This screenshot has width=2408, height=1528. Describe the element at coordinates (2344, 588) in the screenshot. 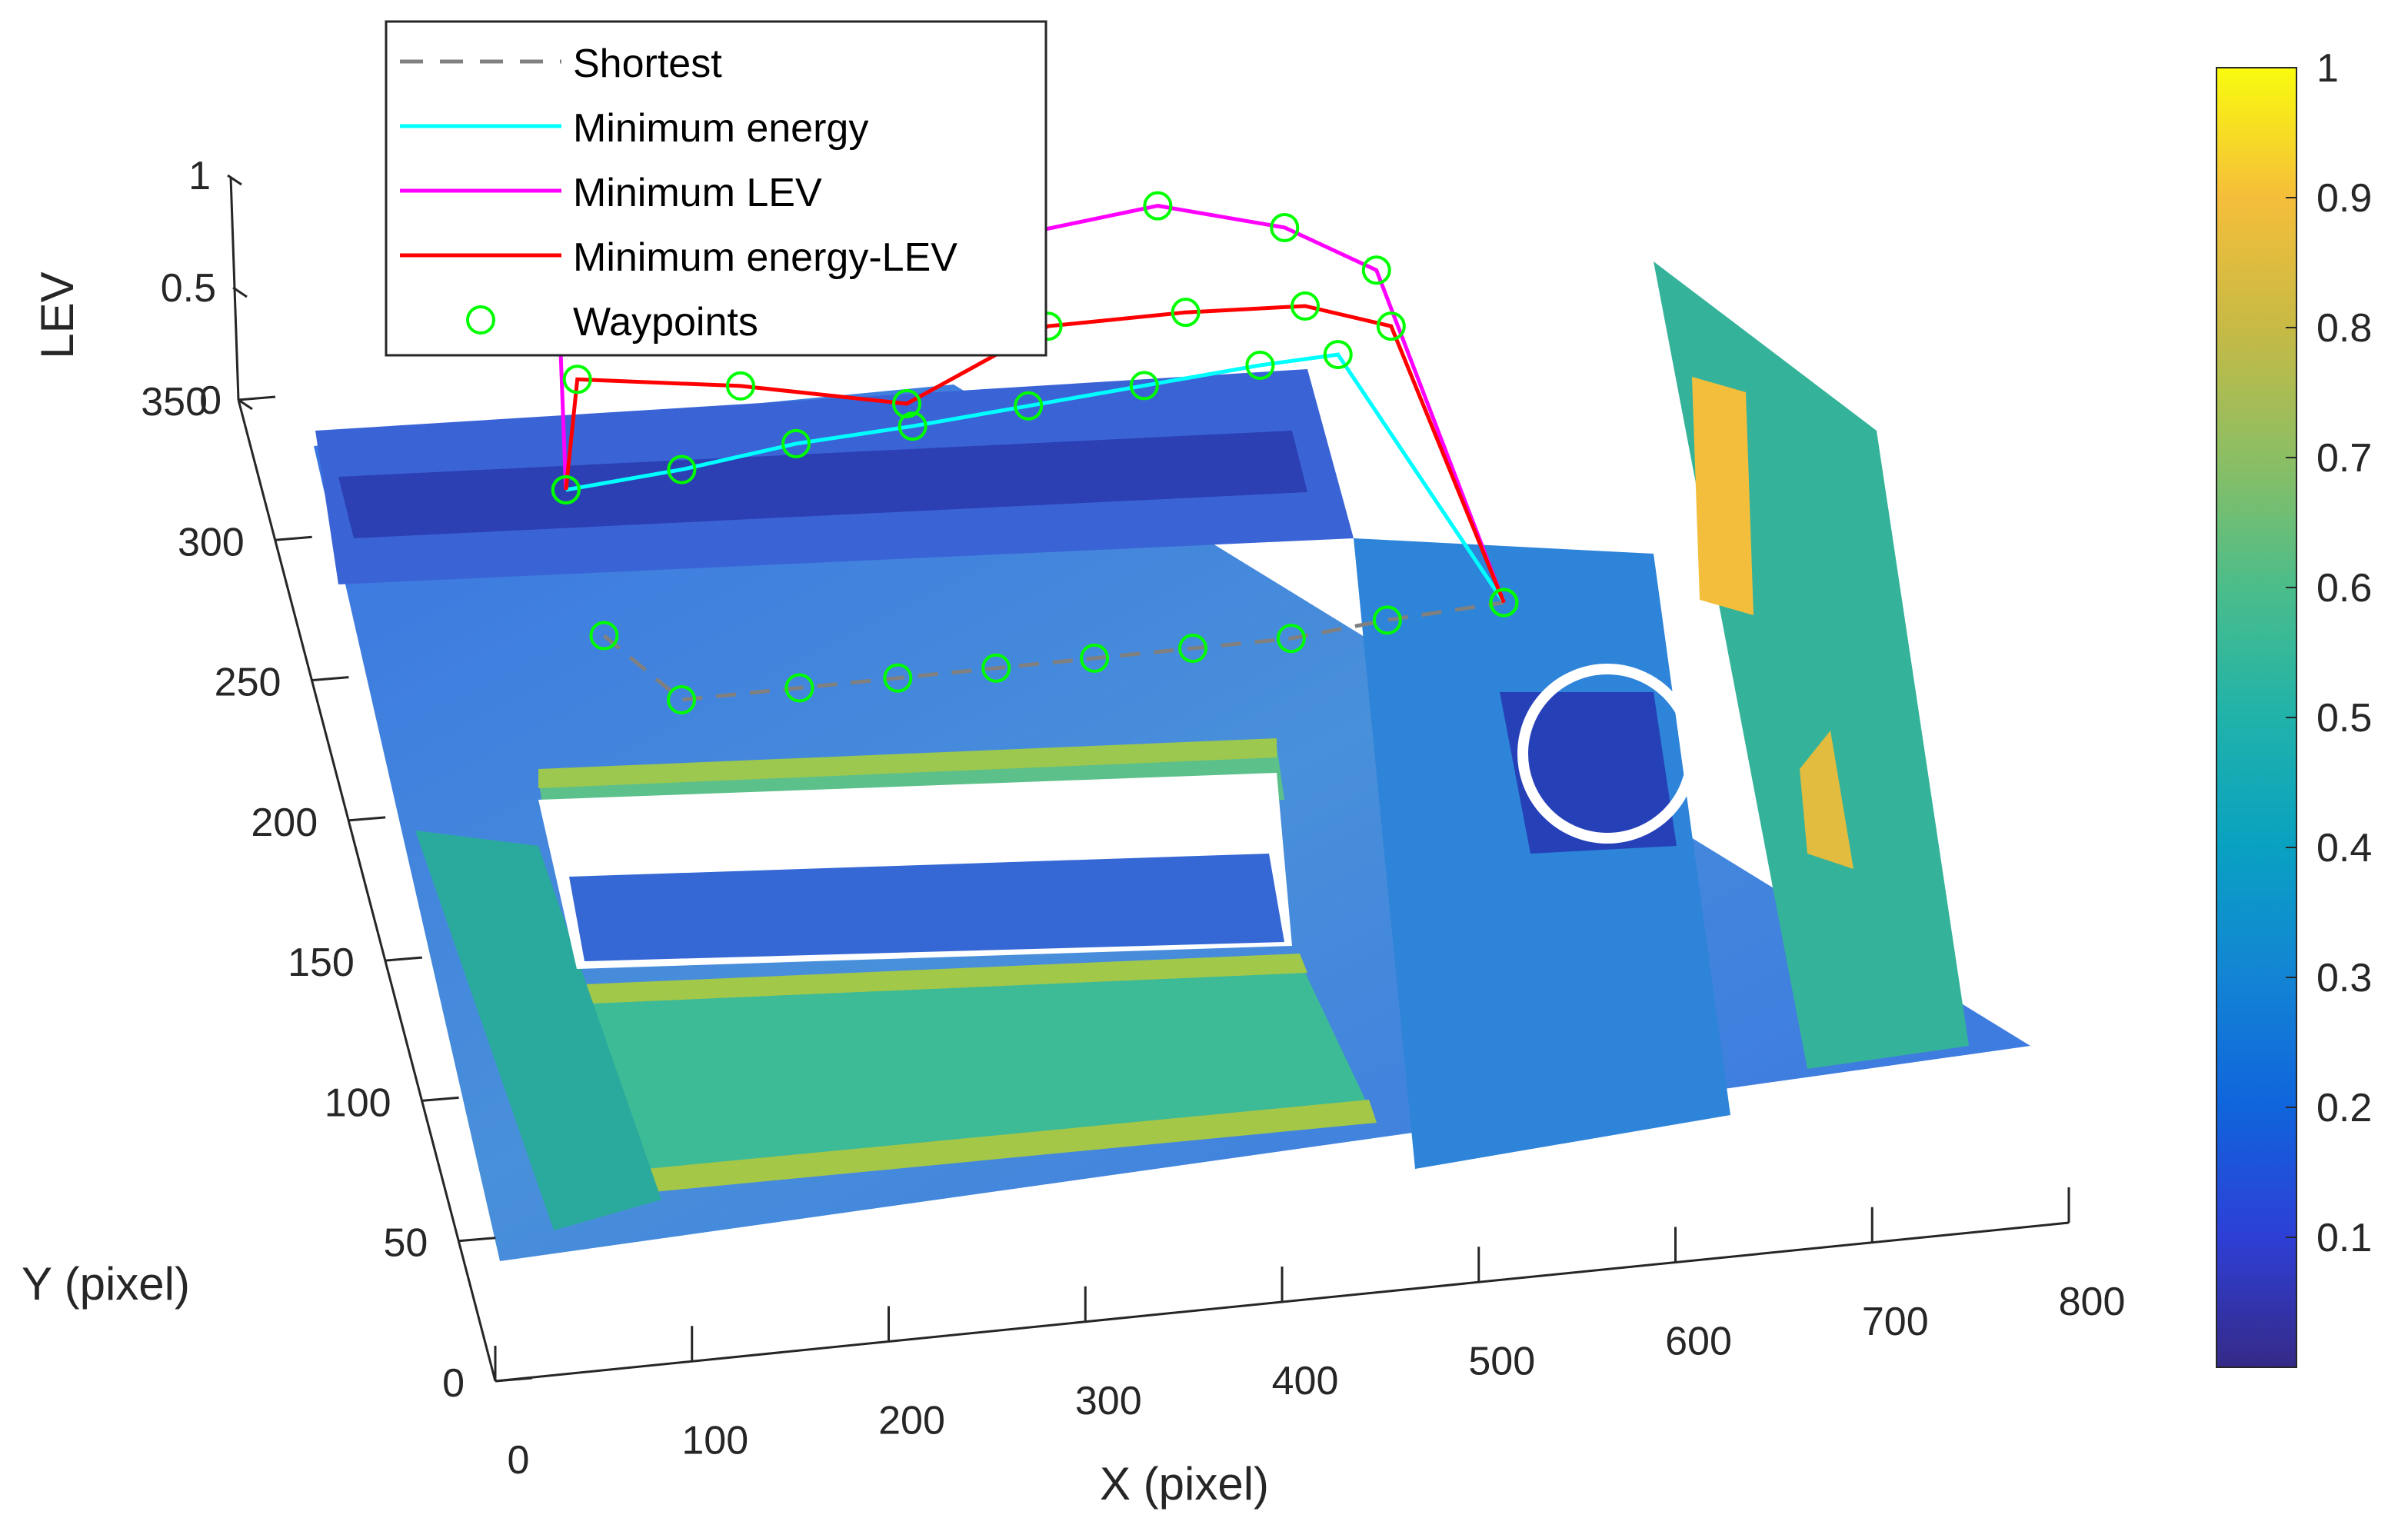

I see `colorbar-tick-label: 0.6` at that location.